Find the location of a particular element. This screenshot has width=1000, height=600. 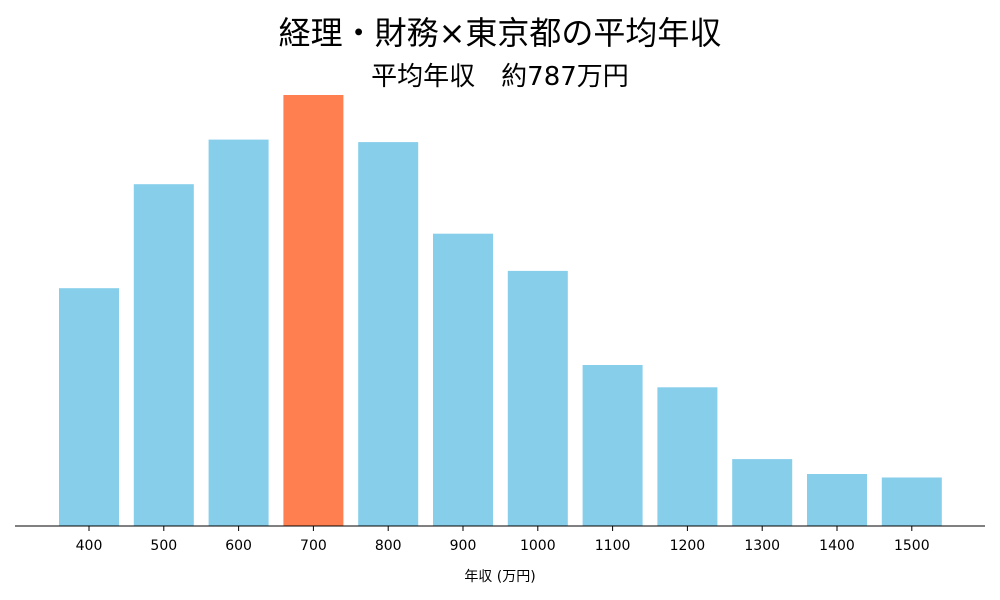

chart-title: 経理・財務×東京都の平均年収 is located at coordinates (500, 33).